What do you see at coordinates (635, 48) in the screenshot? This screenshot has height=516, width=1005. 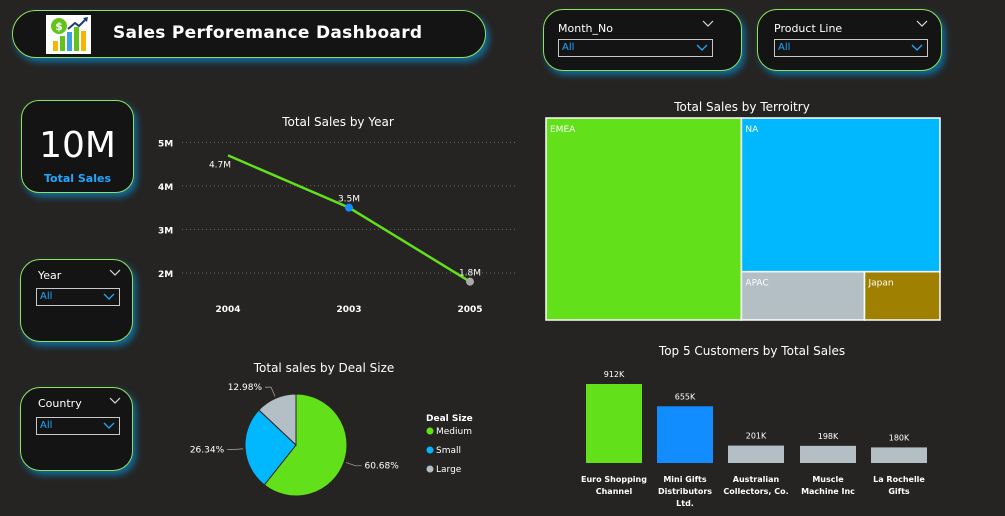 I see `month-dropdown: All` at bounding box center [635, 48].